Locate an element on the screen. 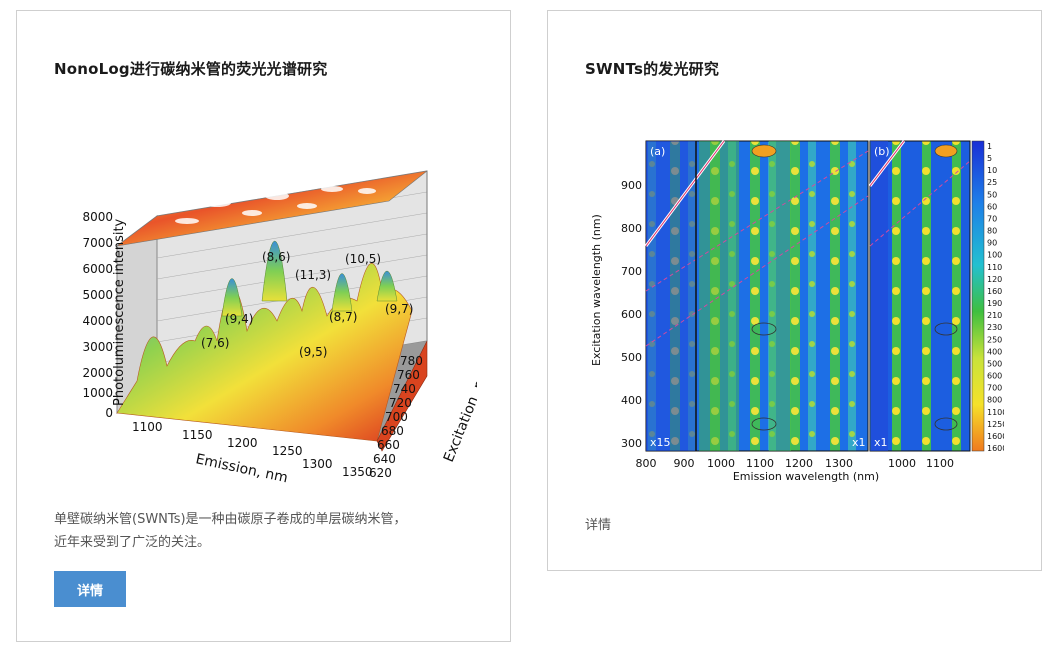 The height and width of the screenshot is (651, 1047). card-title: SWNTs的发光研究 is located at coordinates (652, 69).